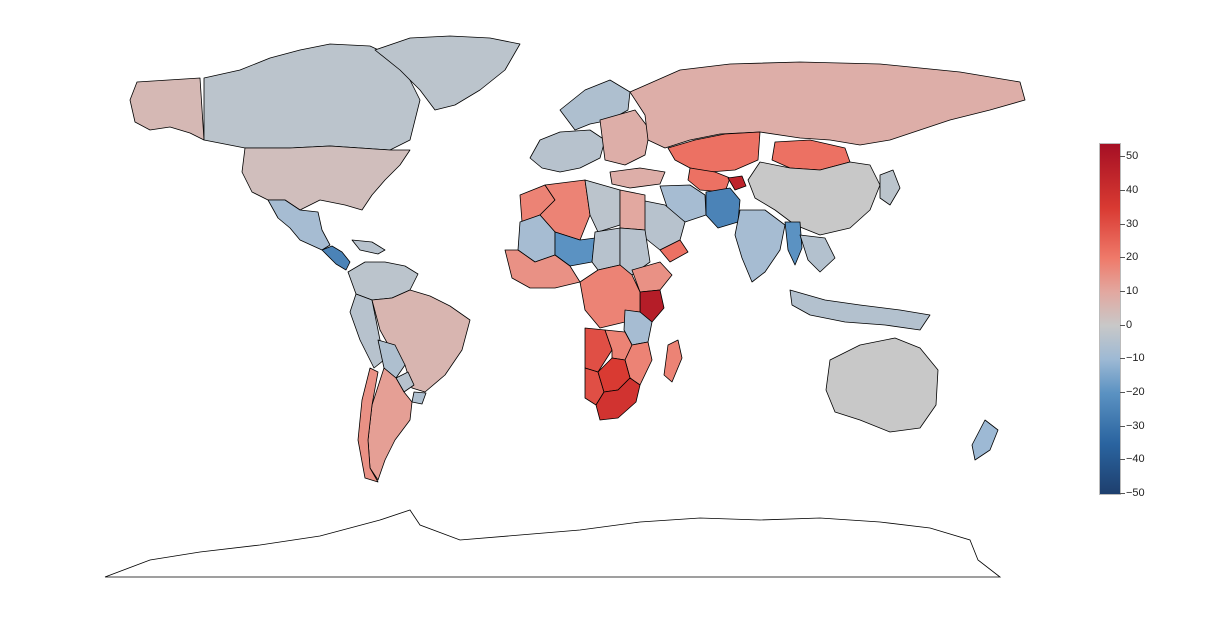  Describe the element at coordinates (542, 269) in the screenshot. I see `region-west-africa` at that location.